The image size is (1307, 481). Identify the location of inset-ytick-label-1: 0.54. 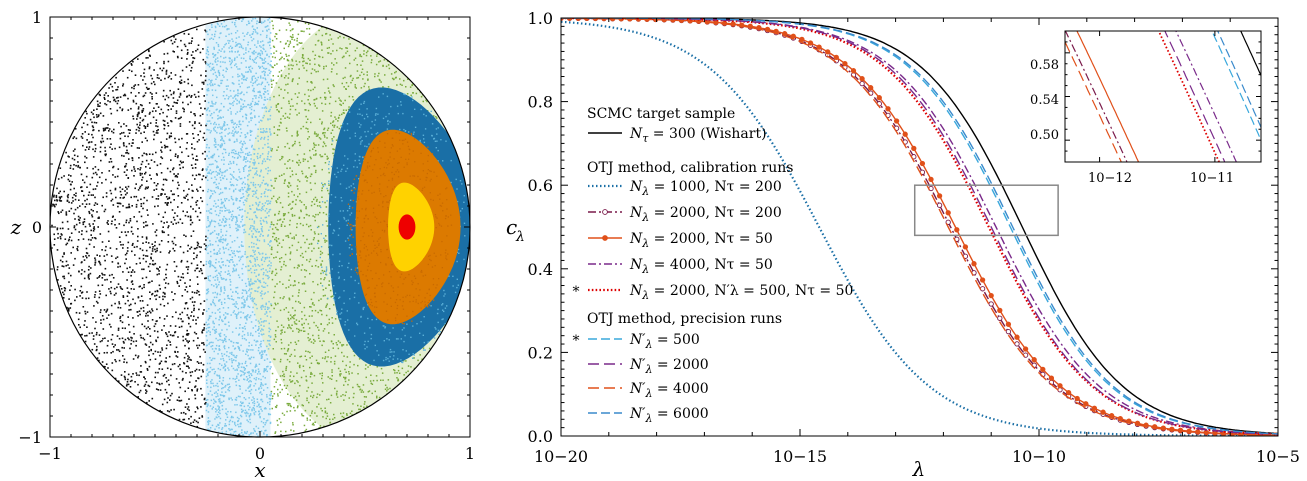
(1044, 100).